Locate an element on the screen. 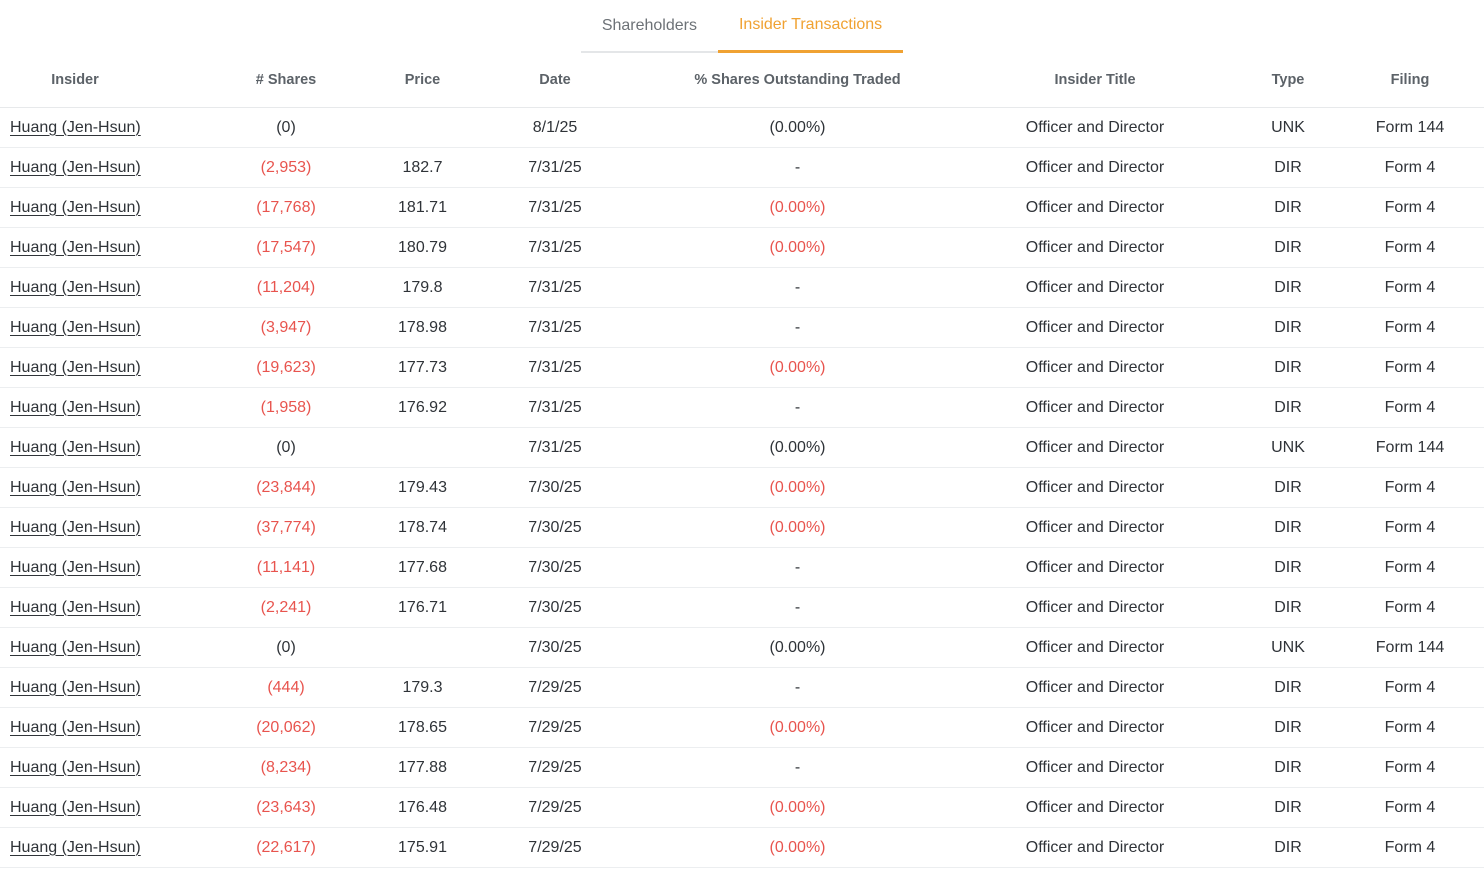 Image resolution: width=1484 pixels, height=875 pixels. shares-cell: (0) is located at coordinates (286, 447).